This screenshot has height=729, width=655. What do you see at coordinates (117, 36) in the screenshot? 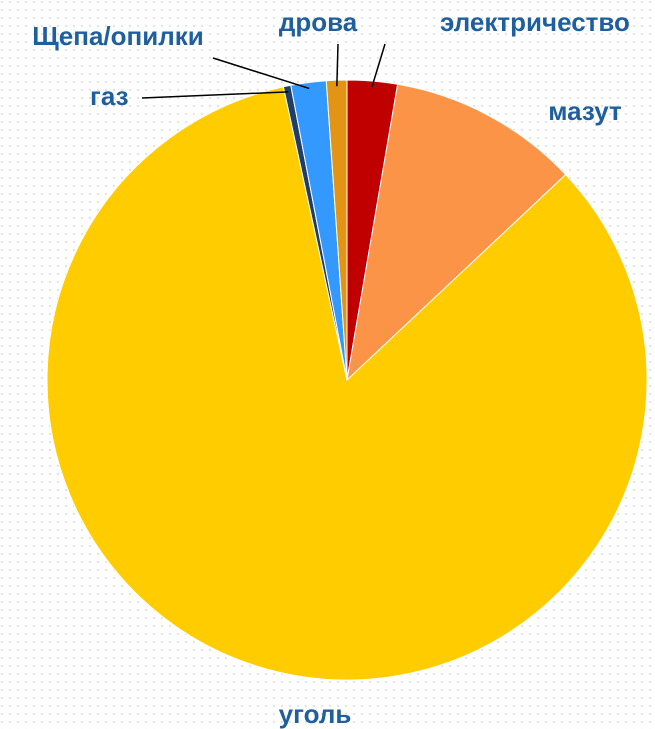
I see `slice-label: Щепа/опилки` at bounding box center [117, 36].